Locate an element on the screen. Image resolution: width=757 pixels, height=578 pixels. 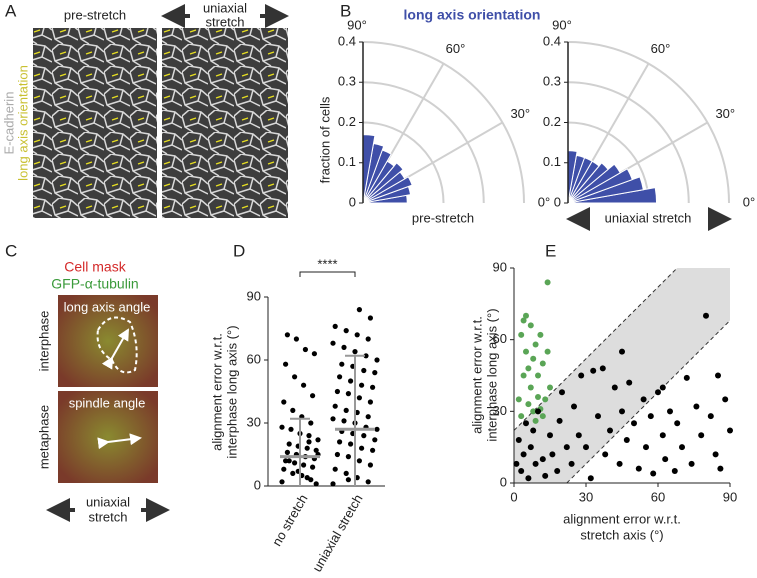
x-tick-label: 90 is located at coordinates (730, 496).